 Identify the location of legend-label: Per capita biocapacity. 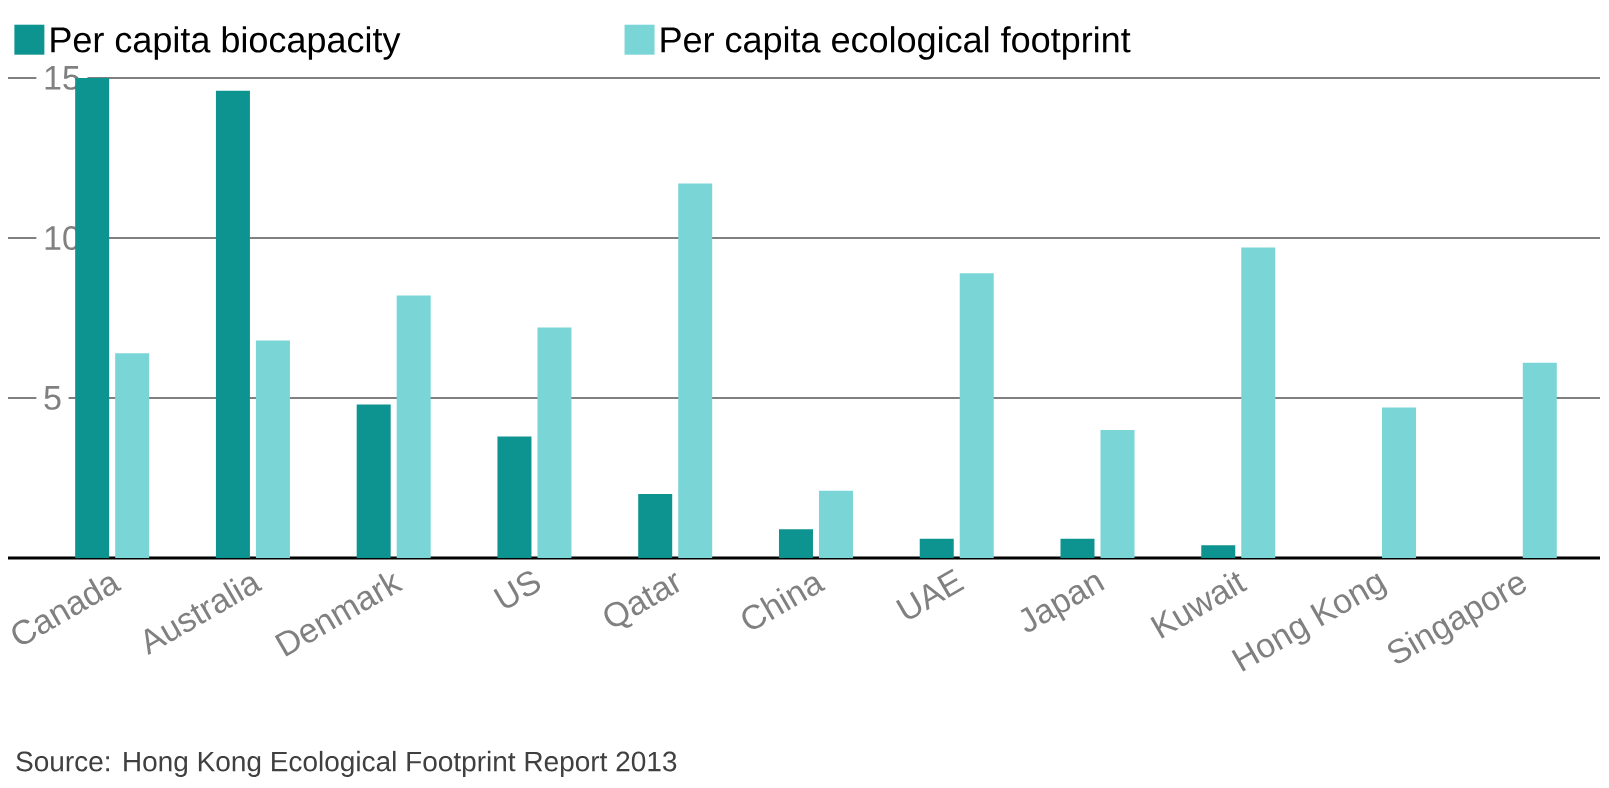
(226, 43).